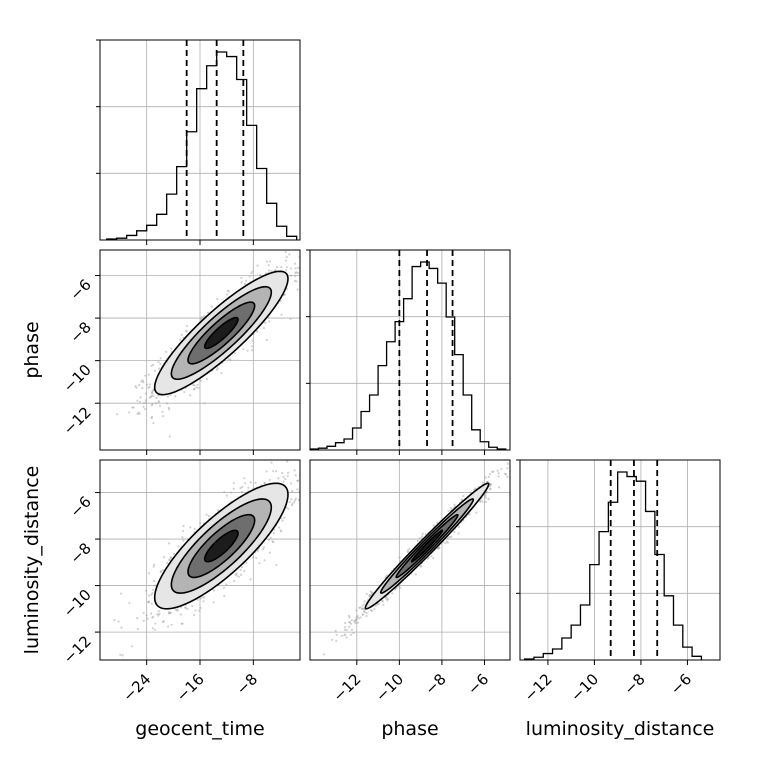  I want to click on panel-luminosity_distance-vs-luminosity_distance, so click(618, 562).